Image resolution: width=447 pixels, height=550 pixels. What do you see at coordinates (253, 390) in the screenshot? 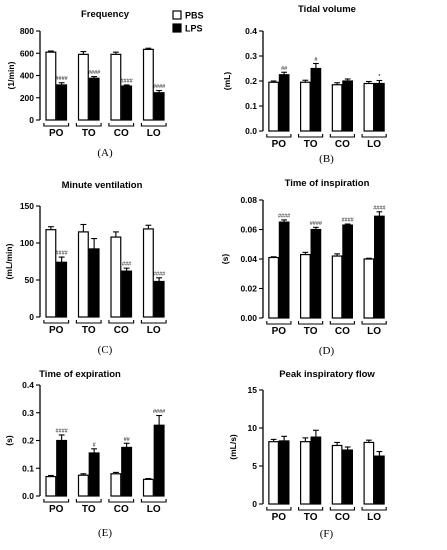
I see `y-tick-label: 15` at bounding box center [253, 390].